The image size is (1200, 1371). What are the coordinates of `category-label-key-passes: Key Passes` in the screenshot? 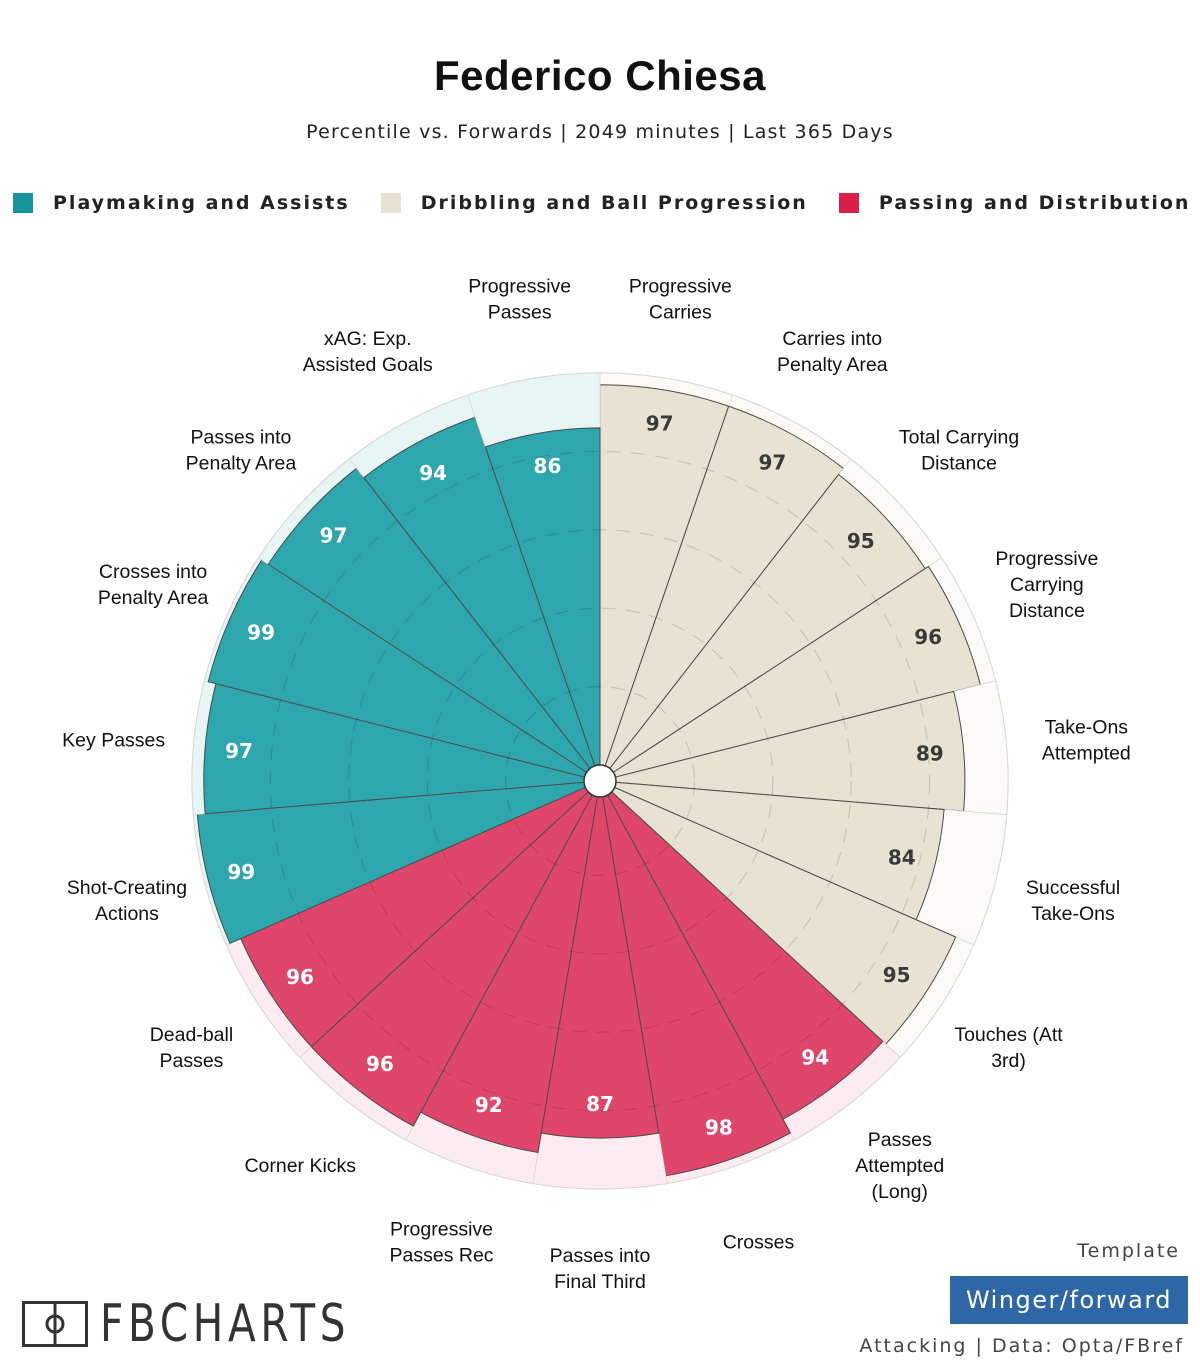 It's located at (113, 741).